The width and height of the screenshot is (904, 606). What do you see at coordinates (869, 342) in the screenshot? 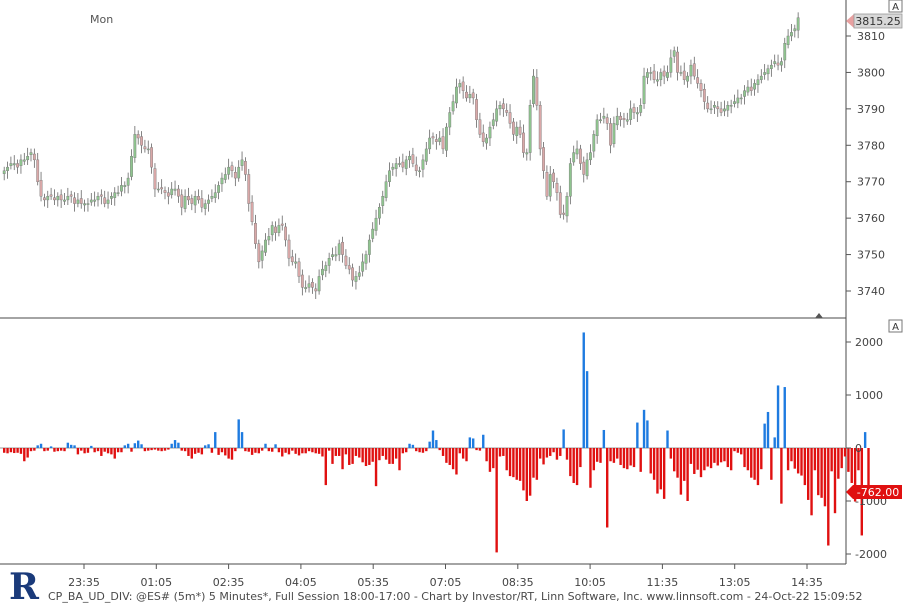
I see `indicator-tick-label-4: 2000` at bounding box center [869, 342].